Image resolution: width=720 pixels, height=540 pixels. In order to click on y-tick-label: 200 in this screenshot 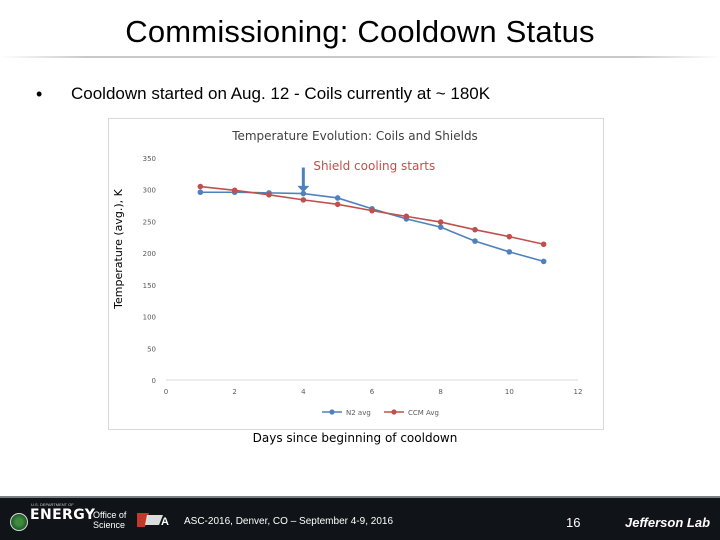, I will do `click(149, 254)`.